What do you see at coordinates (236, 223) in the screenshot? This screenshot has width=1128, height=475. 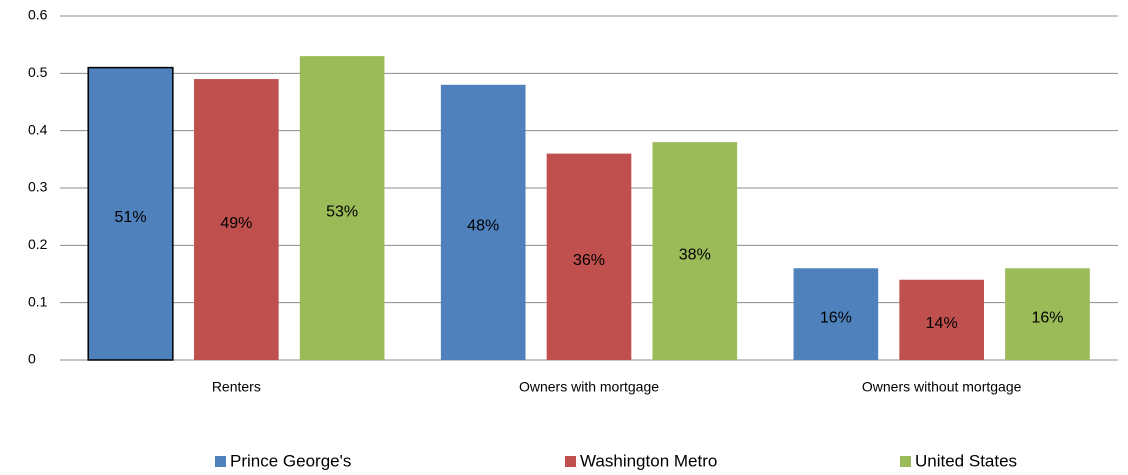 I see `data-label: 49%` at bounding box center [236, 223].